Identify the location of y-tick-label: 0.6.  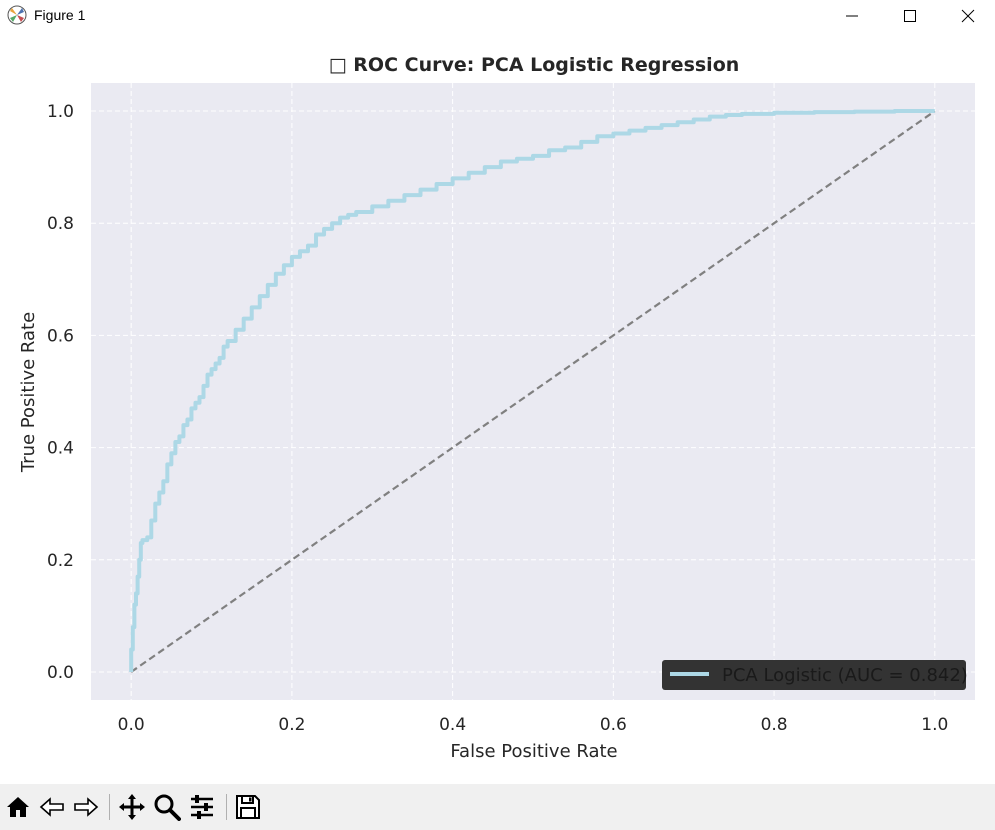
(60, 336).